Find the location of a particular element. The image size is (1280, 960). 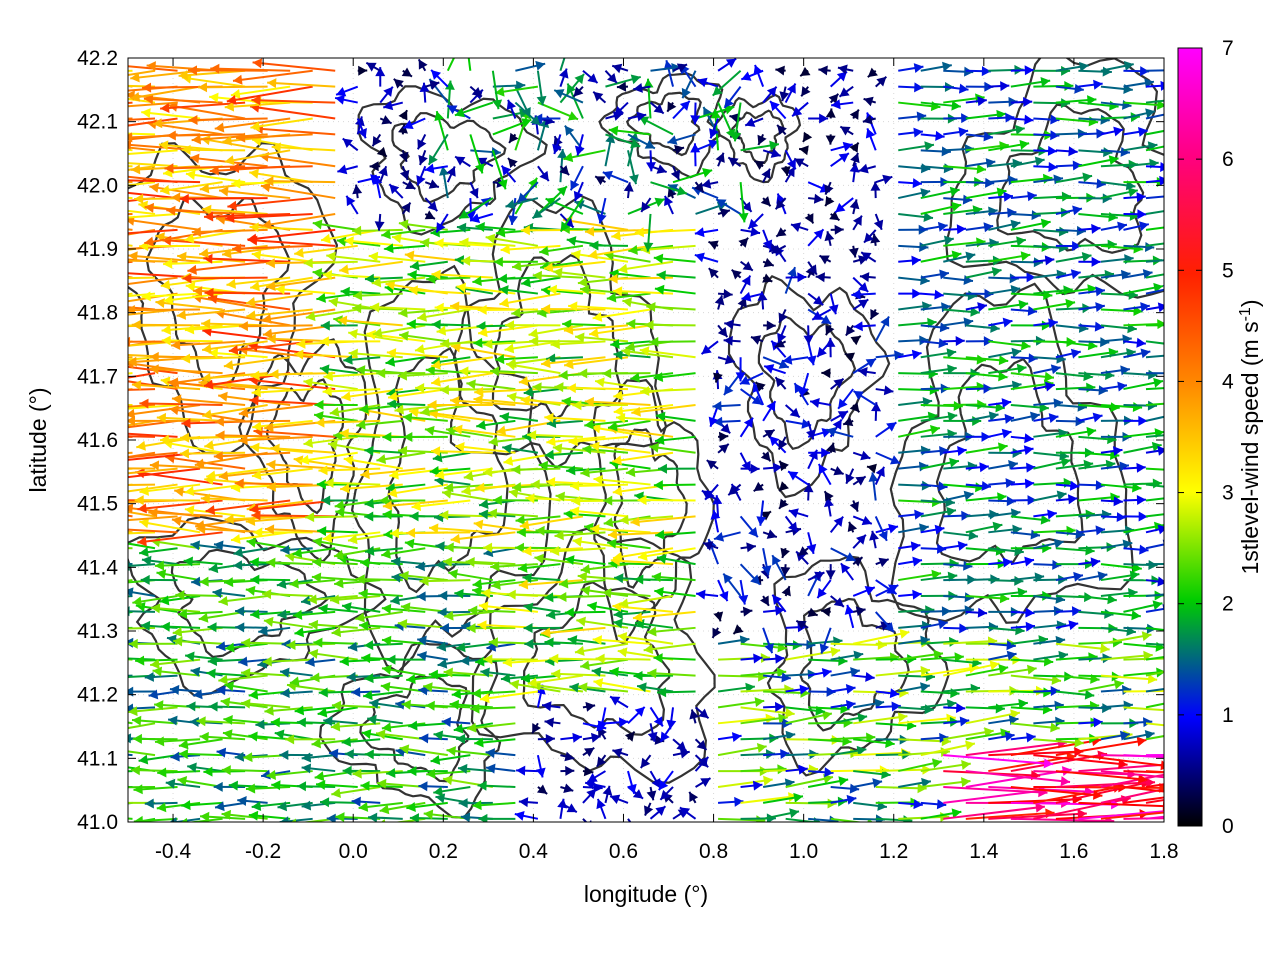

y-tick-label: 41.2 is located at coordinates (97, 695).